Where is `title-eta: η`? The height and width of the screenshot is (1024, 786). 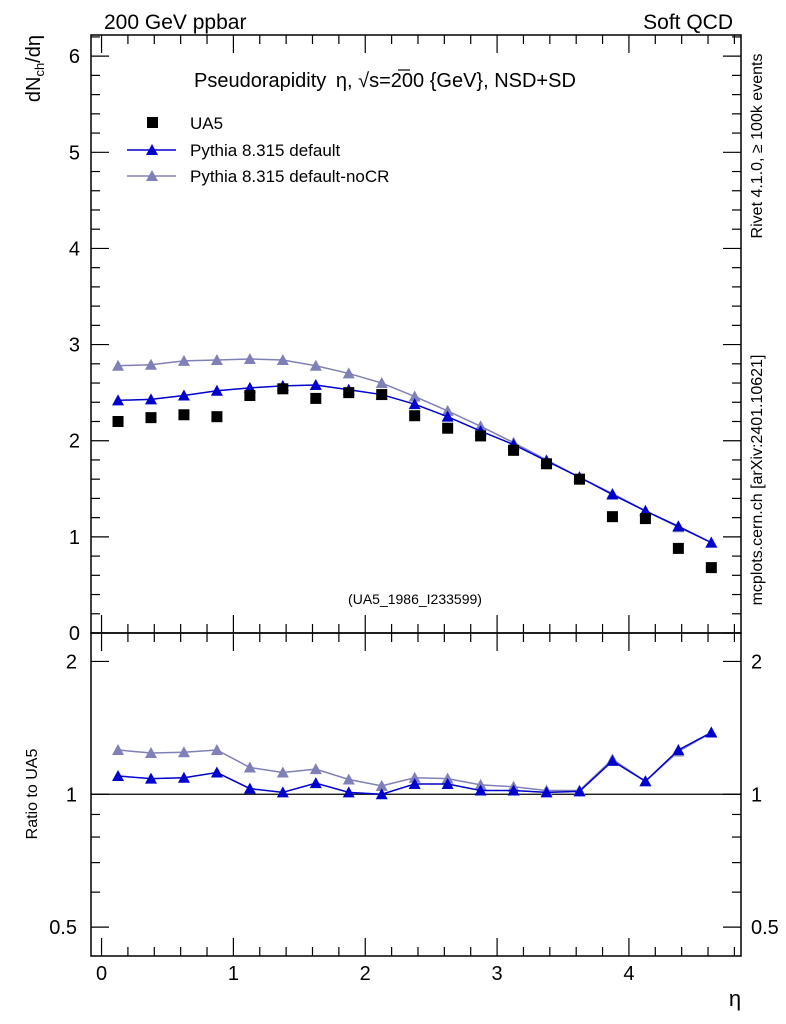 title-eta: η is located at coordinates (341, 81).